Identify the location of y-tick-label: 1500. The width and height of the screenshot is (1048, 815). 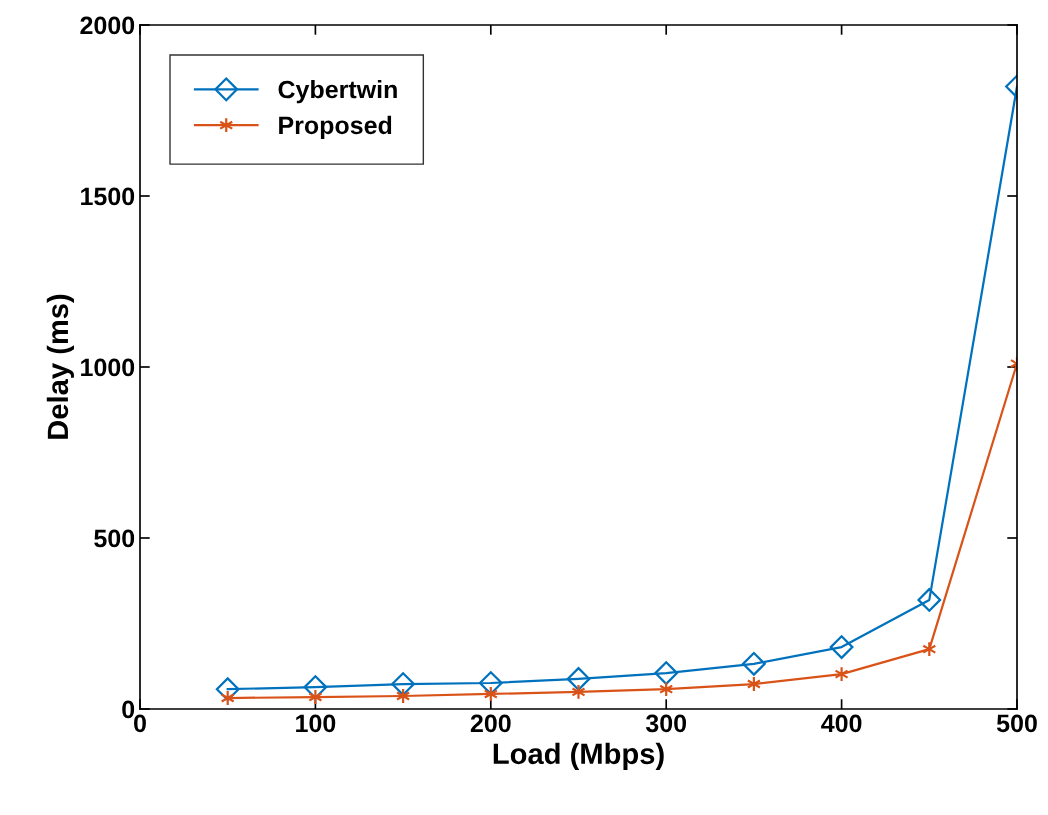
(108, 196).